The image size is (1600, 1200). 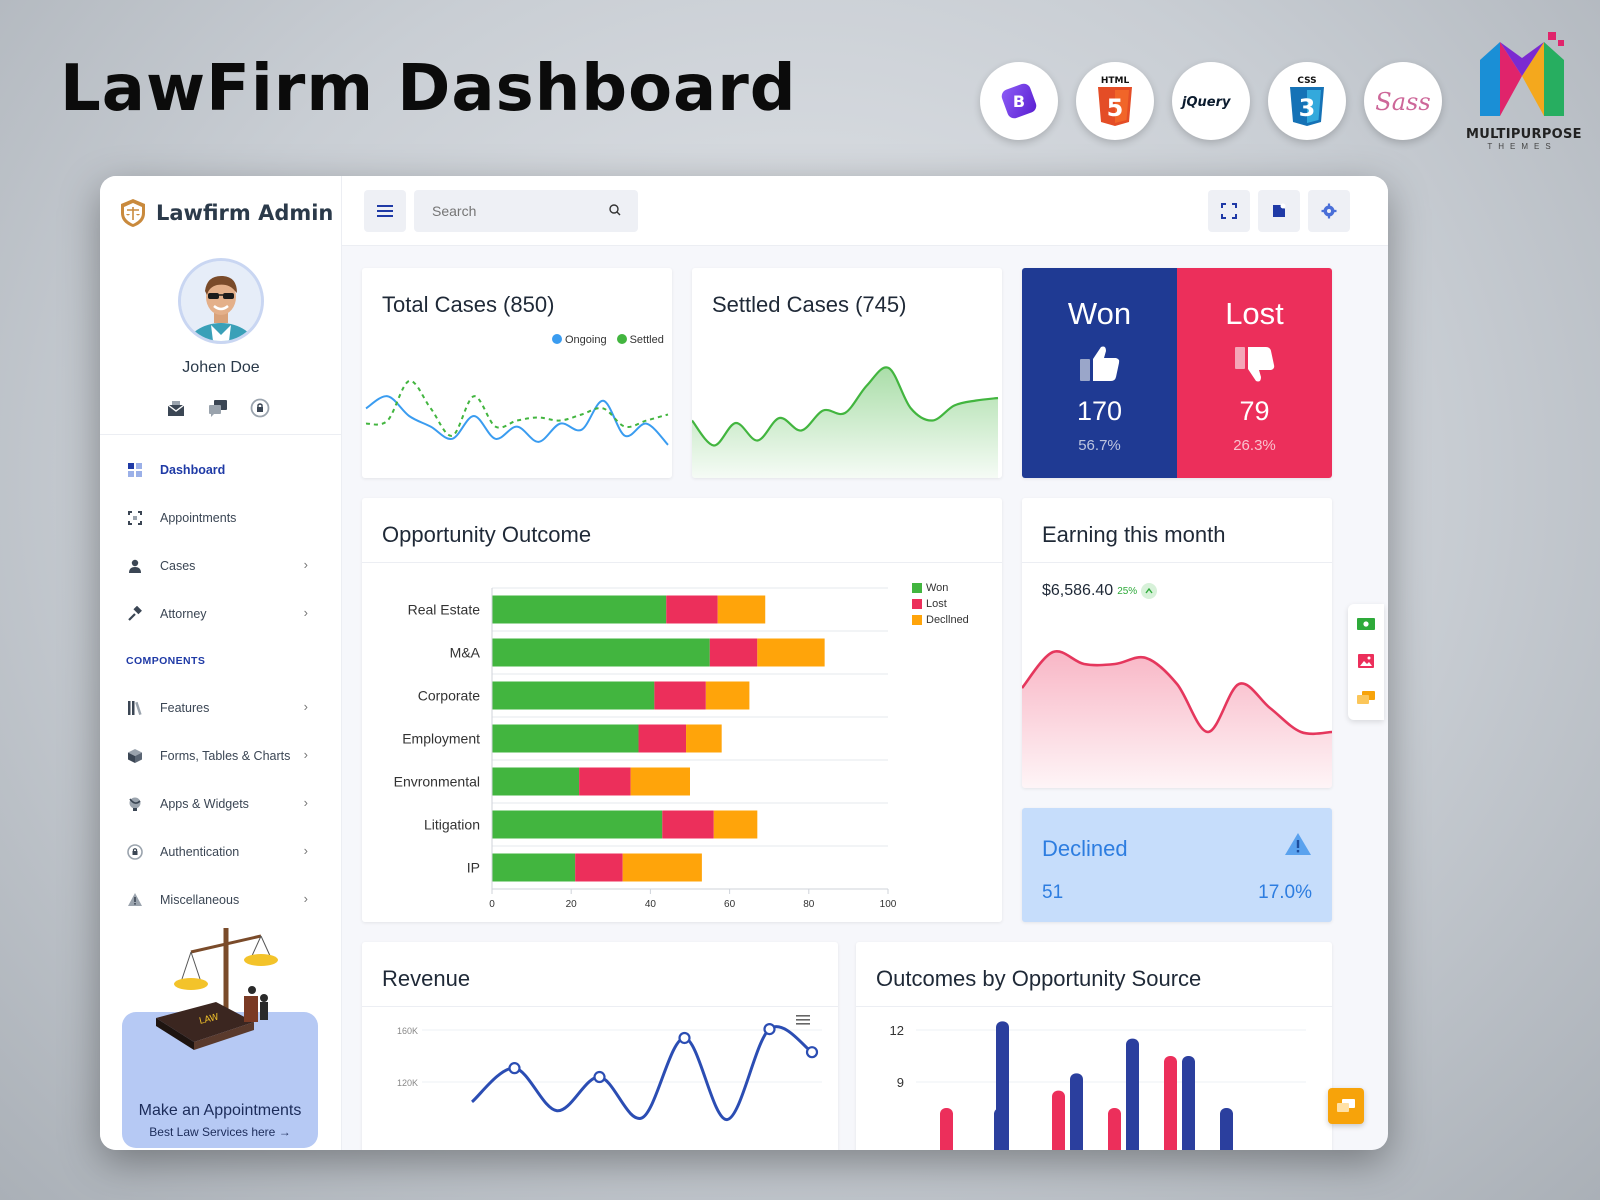 I want to click on sidebar-item-label: Dashboard, so click(x=193, y=470).